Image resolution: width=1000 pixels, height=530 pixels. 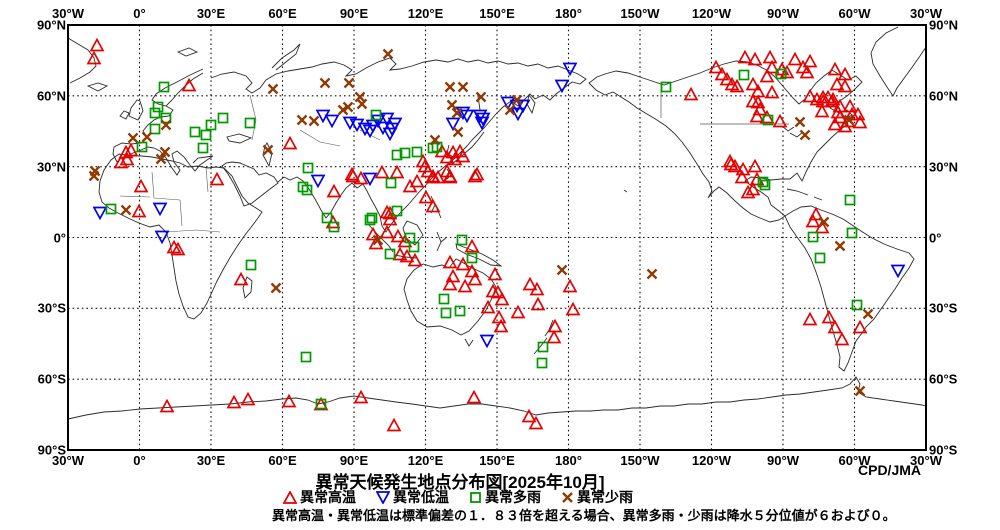 I want to click on axis-label-left-3: 0°, so click(x=59, y=237).